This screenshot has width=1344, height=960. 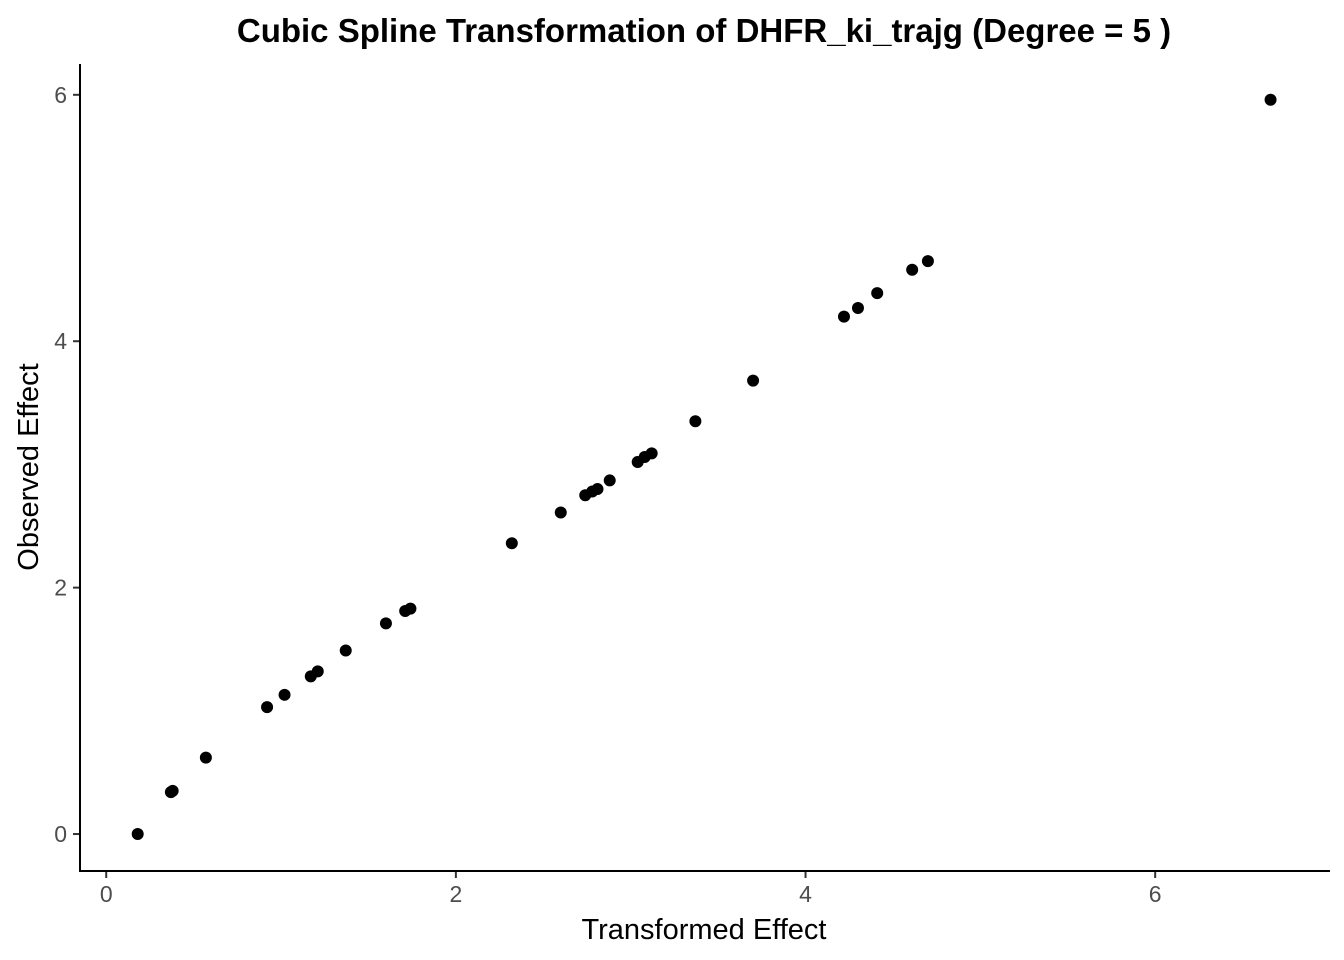 What do you see at coordinates (60, 834) in the screenshot?
I see `y-tick-label: 0` at bounding box center [60, 834].